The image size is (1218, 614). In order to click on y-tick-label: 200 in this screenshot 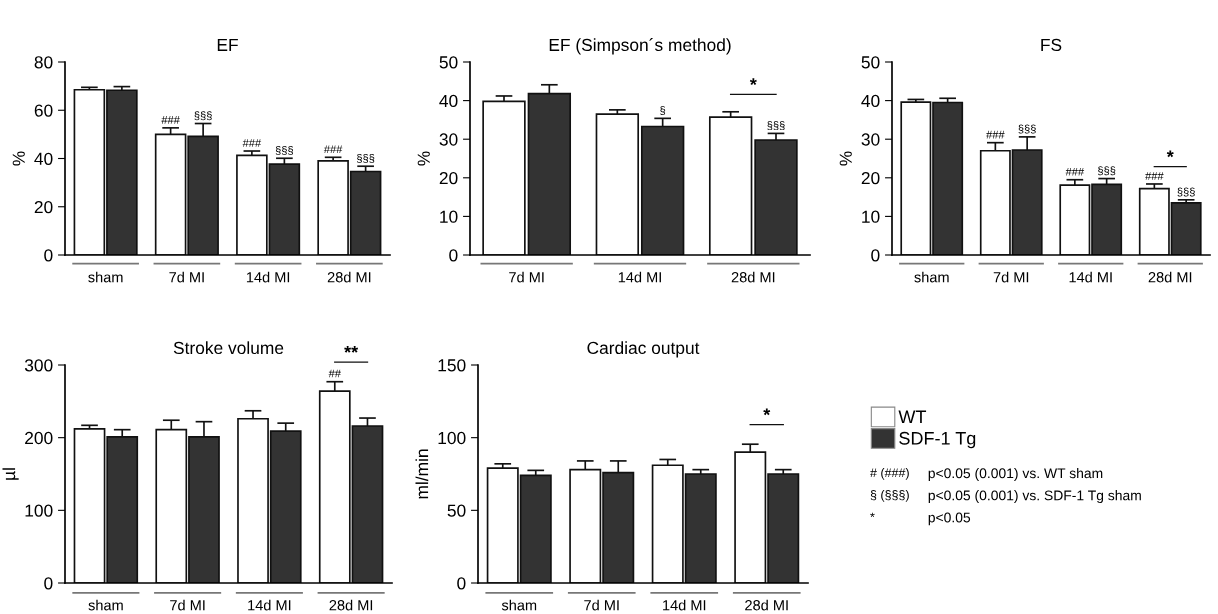, I will do `click(39, 438)`.